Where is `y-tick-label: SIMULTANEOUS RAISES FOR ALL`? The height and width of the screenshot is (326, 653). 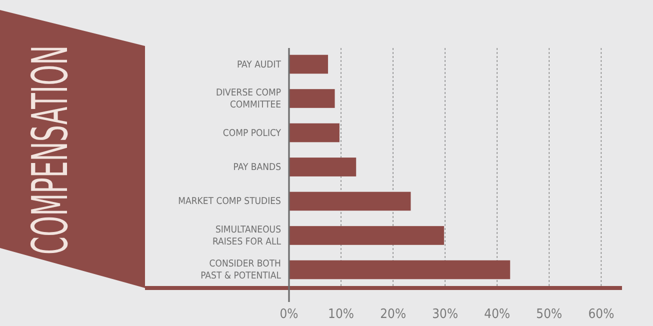 y-tick-label: SIMULTANEOUS RAISES FOR ALL is located at coordinates (247, 235).